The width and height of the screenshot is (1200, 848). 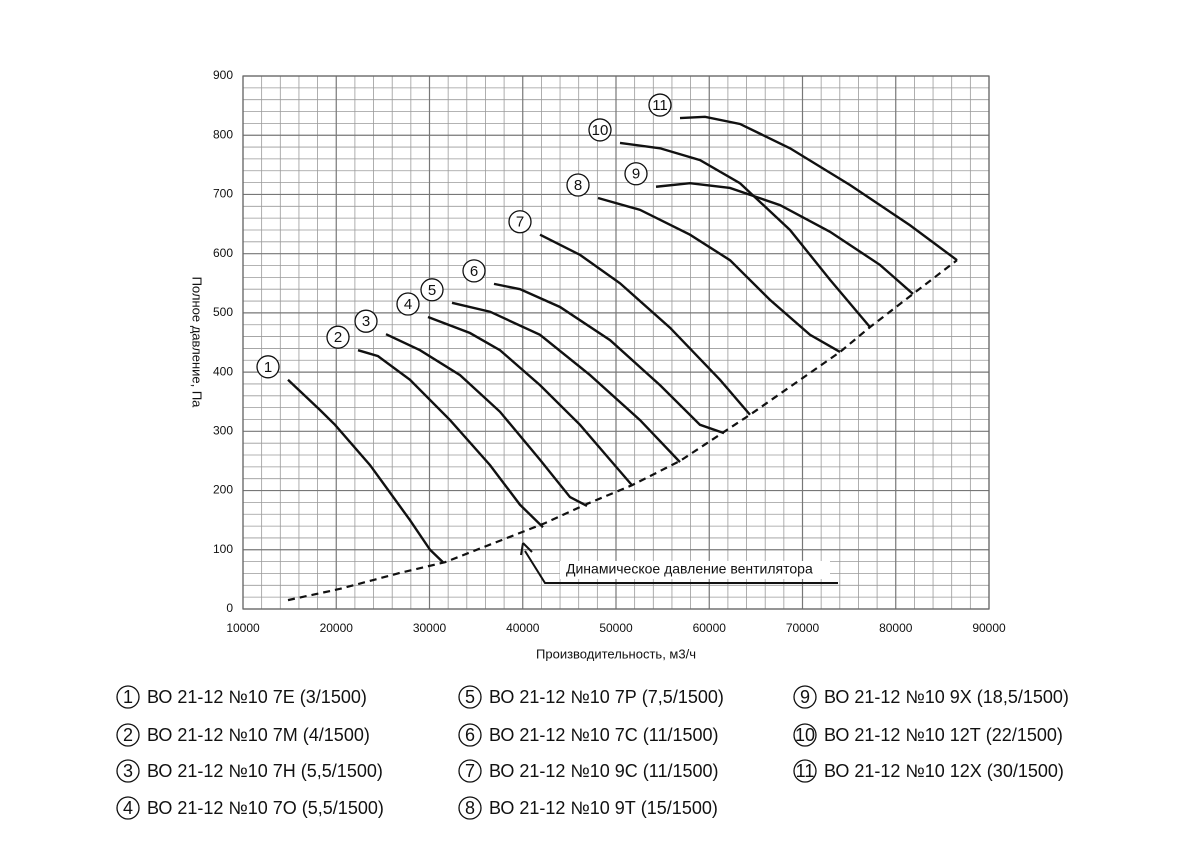 I want to click on legend-number: 1, so click(x=128, y=697).